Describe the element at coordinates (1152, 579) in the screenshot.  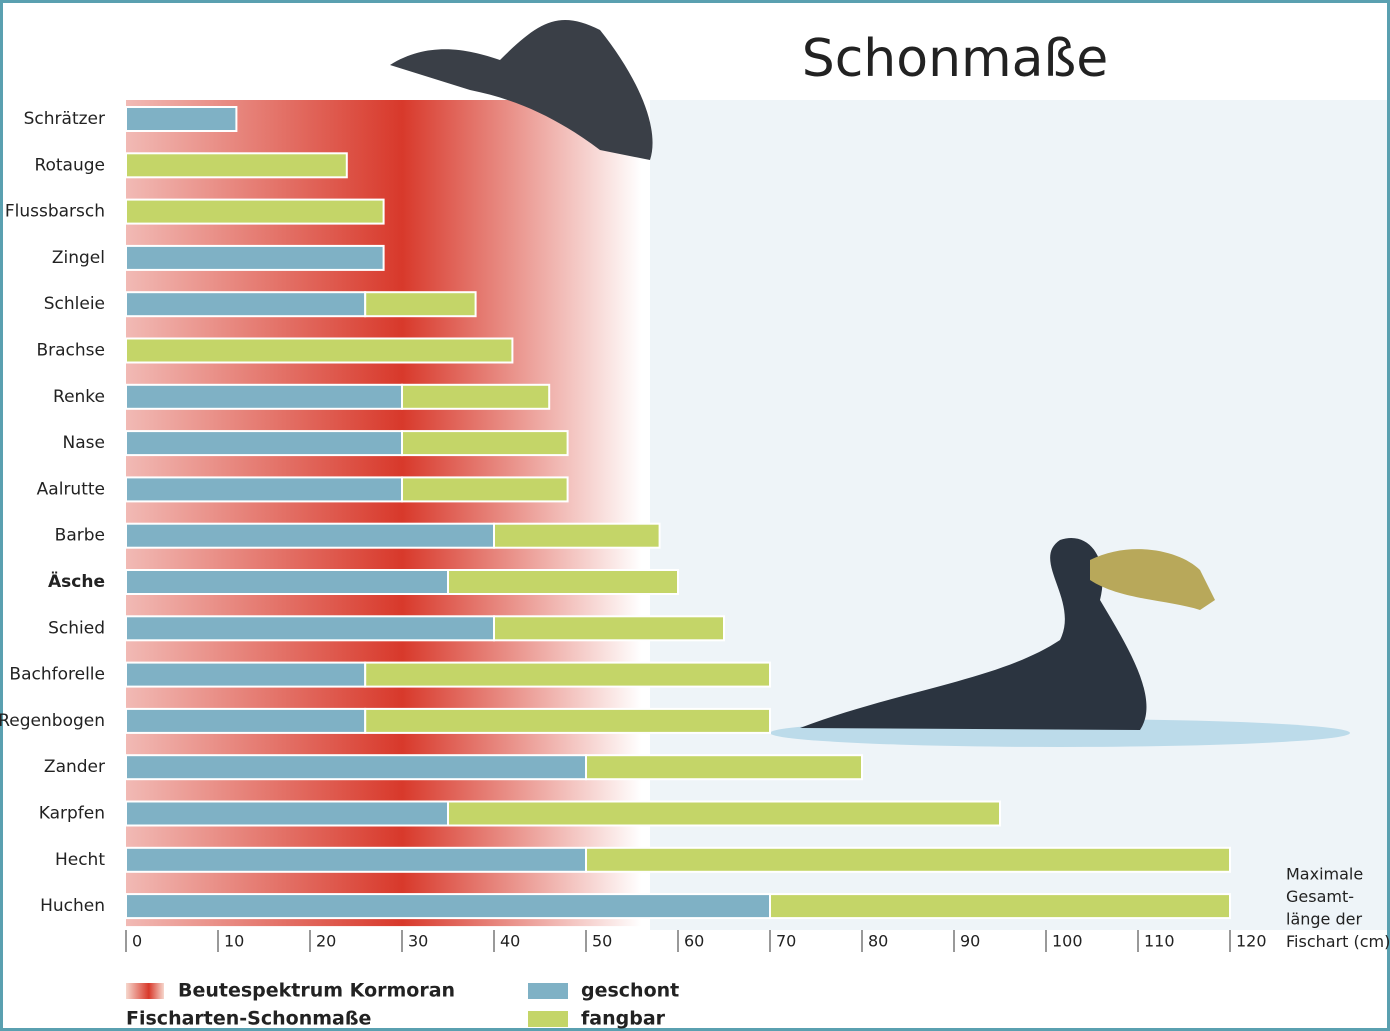
I see `fish` at that location.